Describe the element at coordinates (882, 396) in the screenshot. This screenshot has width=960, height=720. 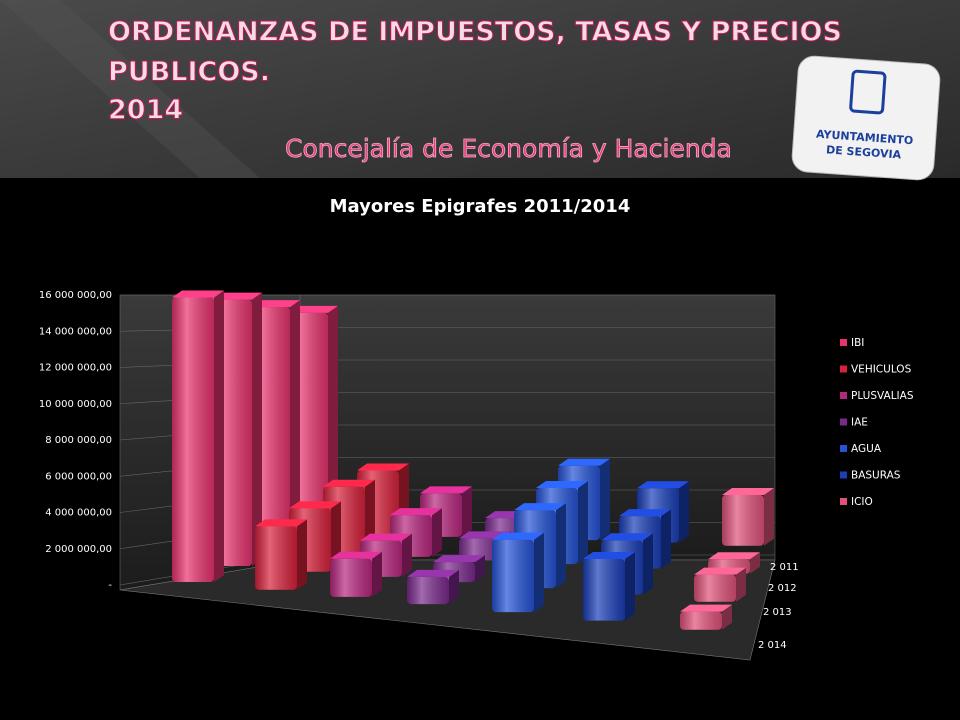
I see `legend-label: PLUSVALIAS` at that location.